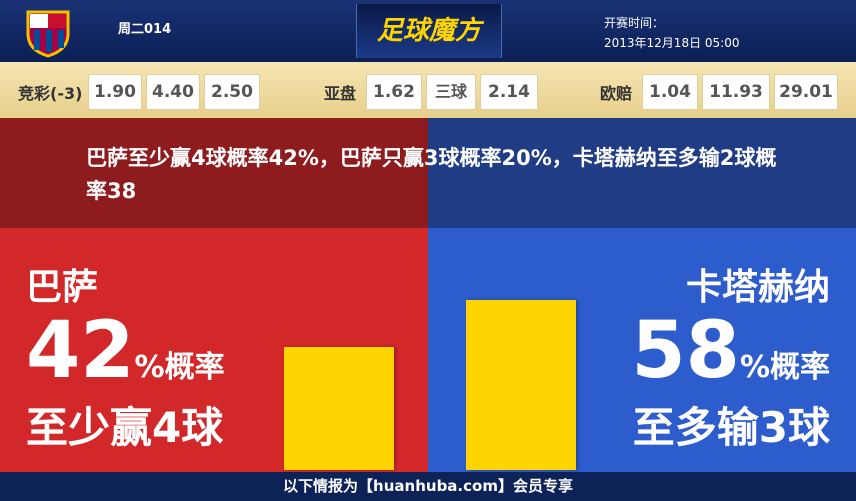  I want to click on team-name: 巴萨, so click(62, 287).